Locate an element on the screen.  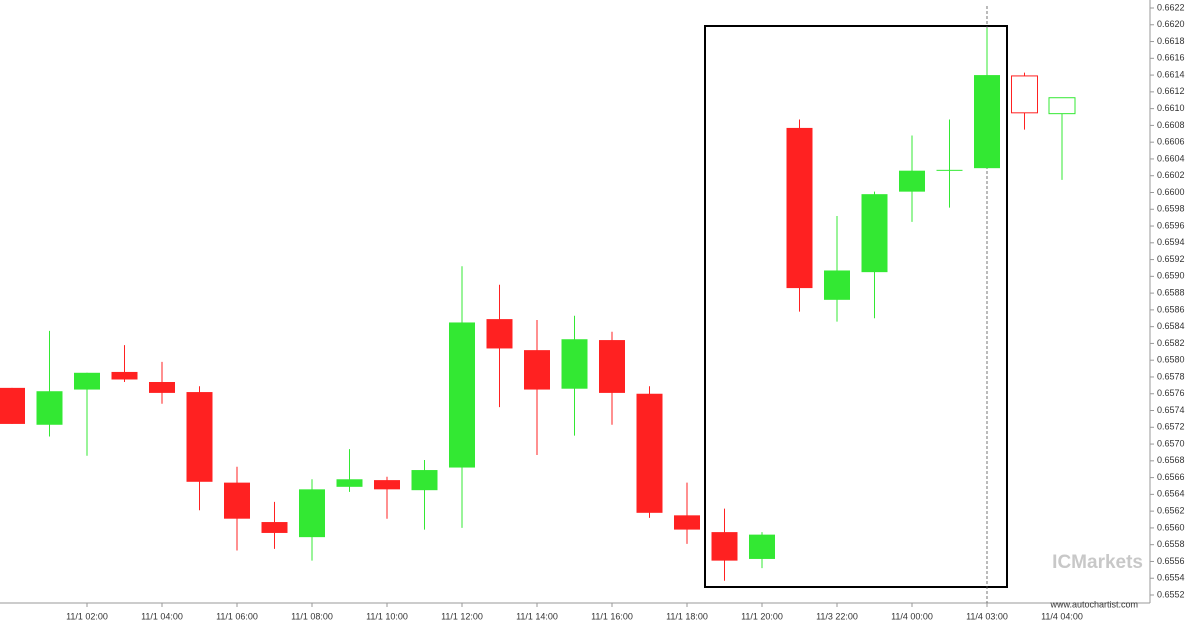
y-tick-label: 0.6614 is located at coordinates (1171, 74).